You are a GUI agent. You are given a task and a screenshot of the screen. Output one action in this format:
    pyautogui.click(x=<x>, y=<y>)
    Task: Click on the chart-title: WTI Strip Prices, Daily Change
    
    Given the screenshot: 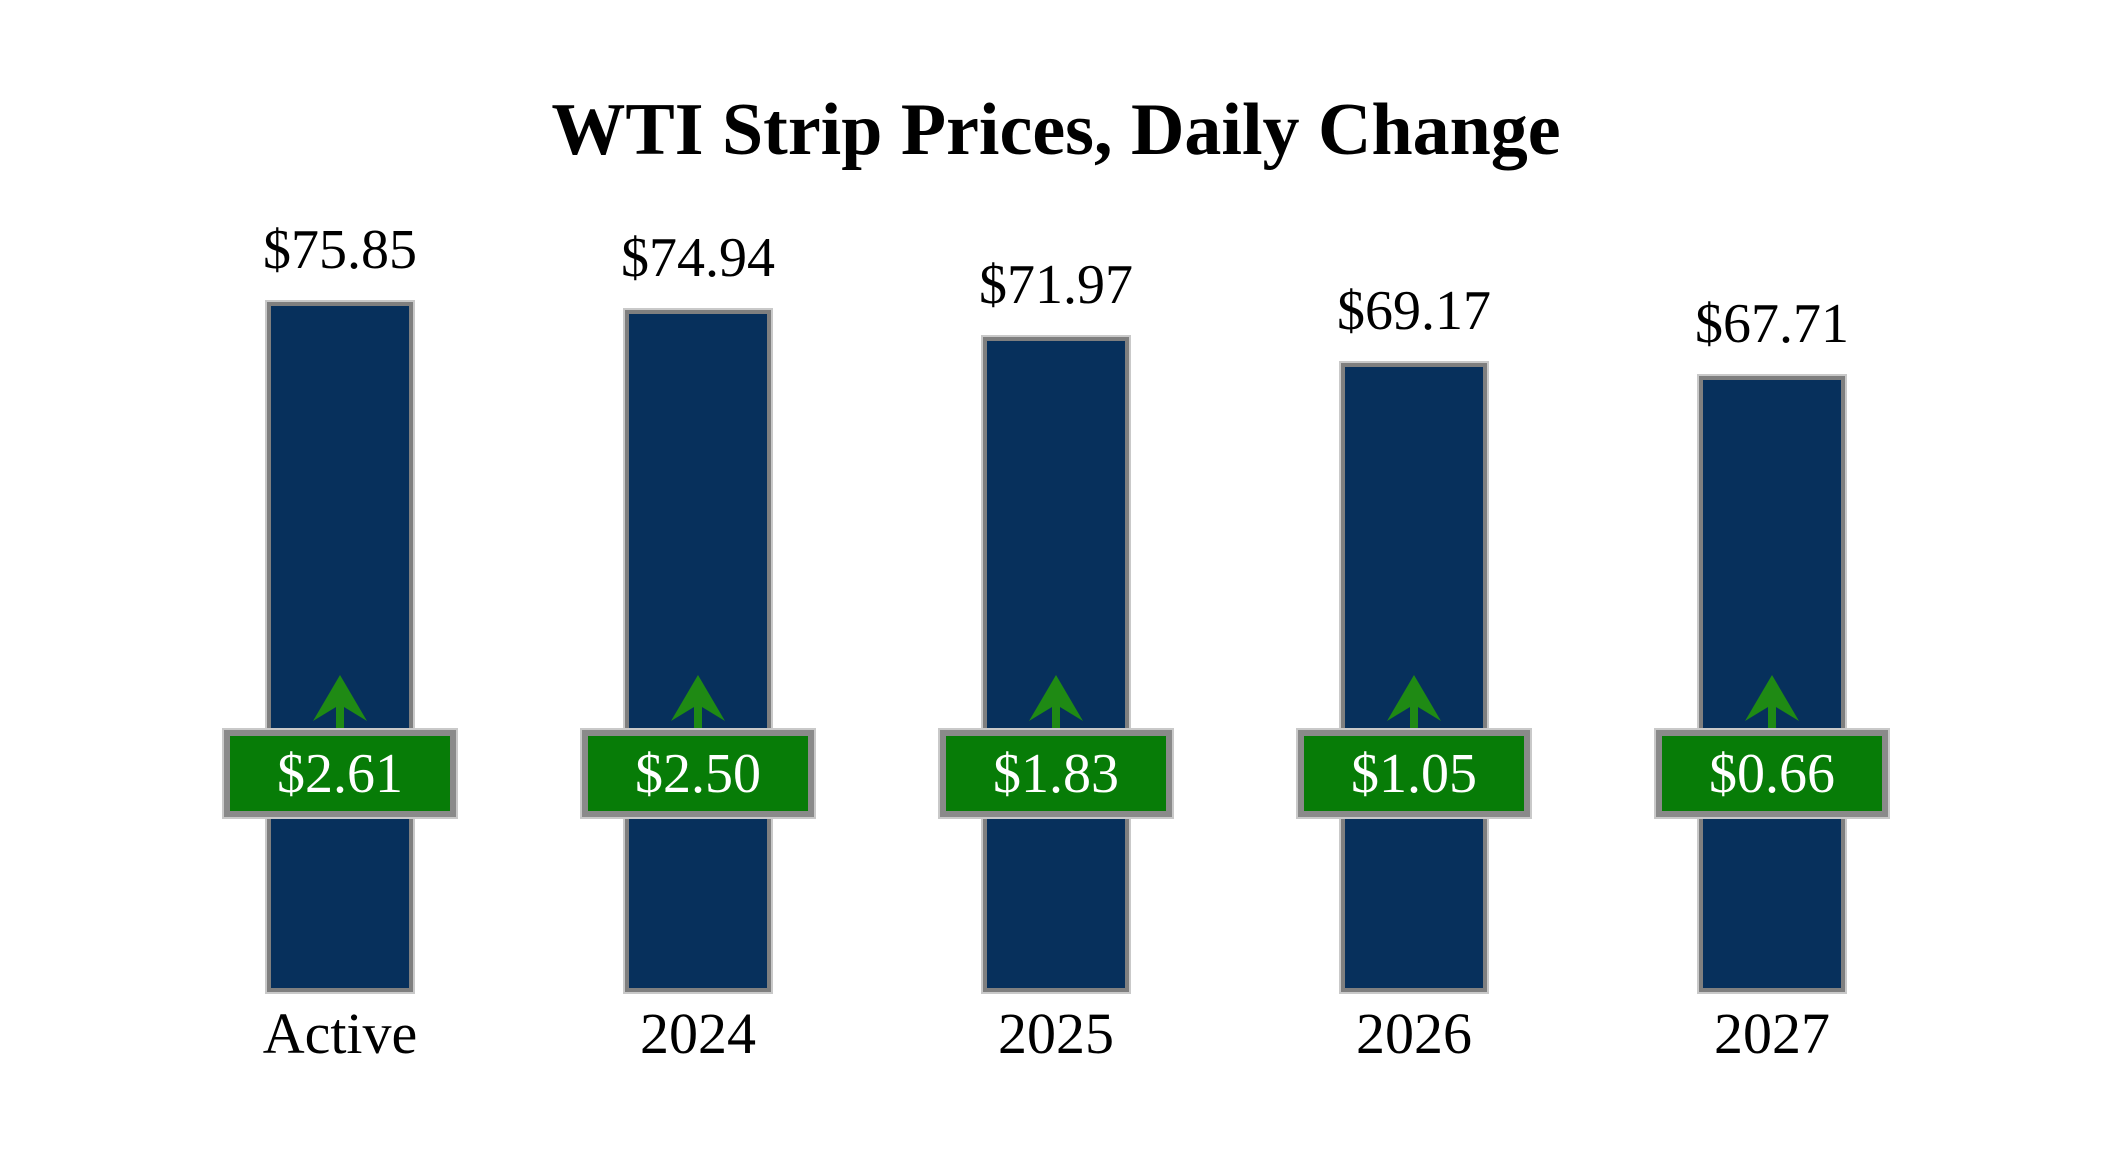 What is the action you would take?
    pyautogui.click(x=1056, y=130)
    